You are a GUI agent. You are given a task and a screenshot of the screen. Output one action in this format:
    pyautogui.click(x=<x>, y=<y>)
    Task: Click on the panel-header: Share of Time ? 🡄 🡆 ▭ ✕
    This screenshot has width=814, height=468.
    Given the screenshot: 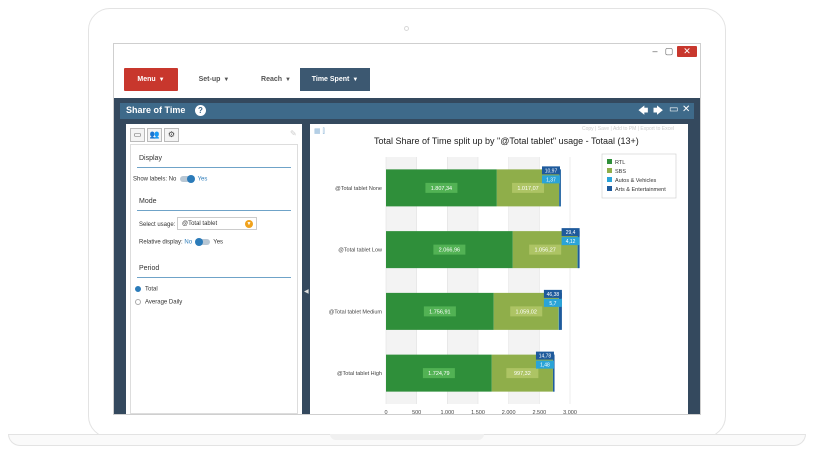 What is the action you would take?
    pyautogui.click(x=407, y=111)
    